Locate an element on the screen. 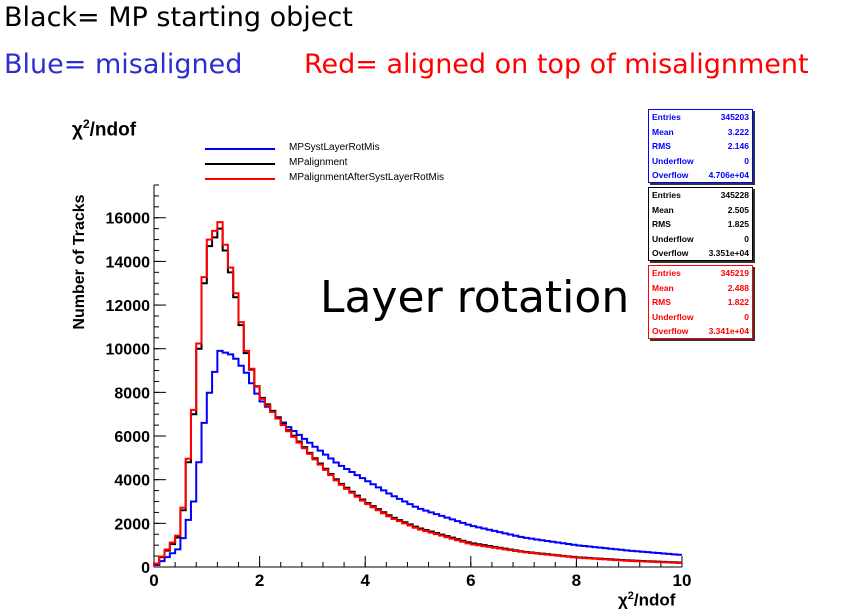 The image size is (844, 613). y-tick-label: 12000 is located at coordinates (128, 306).